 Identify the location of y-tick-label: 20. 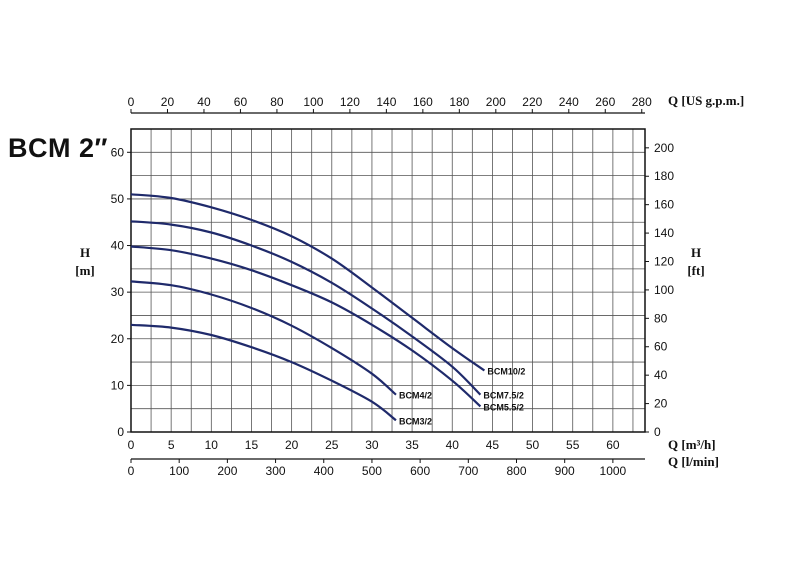
(118, 339).